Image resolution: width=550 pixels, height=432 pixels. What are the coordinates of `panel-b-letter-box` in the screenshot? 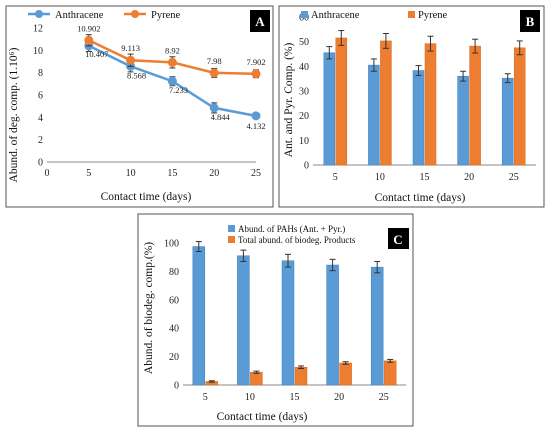 It's located at (530, 21).